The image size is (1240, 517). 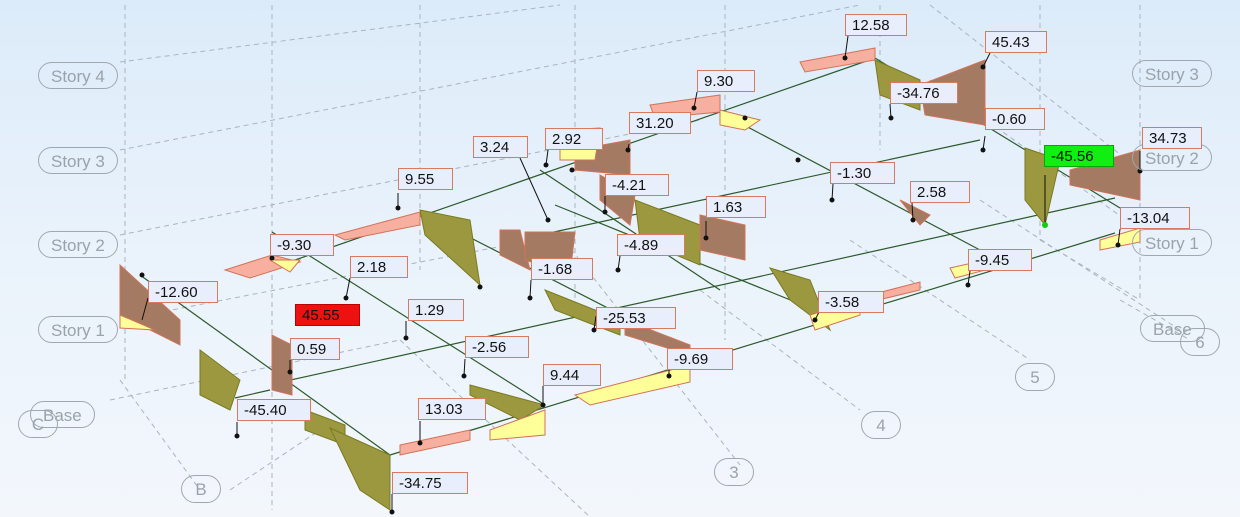 What do you see at coordinates (425, 179) in the screenshot?
I see `moment-label: 9.55` at bounding box center [425, 179].